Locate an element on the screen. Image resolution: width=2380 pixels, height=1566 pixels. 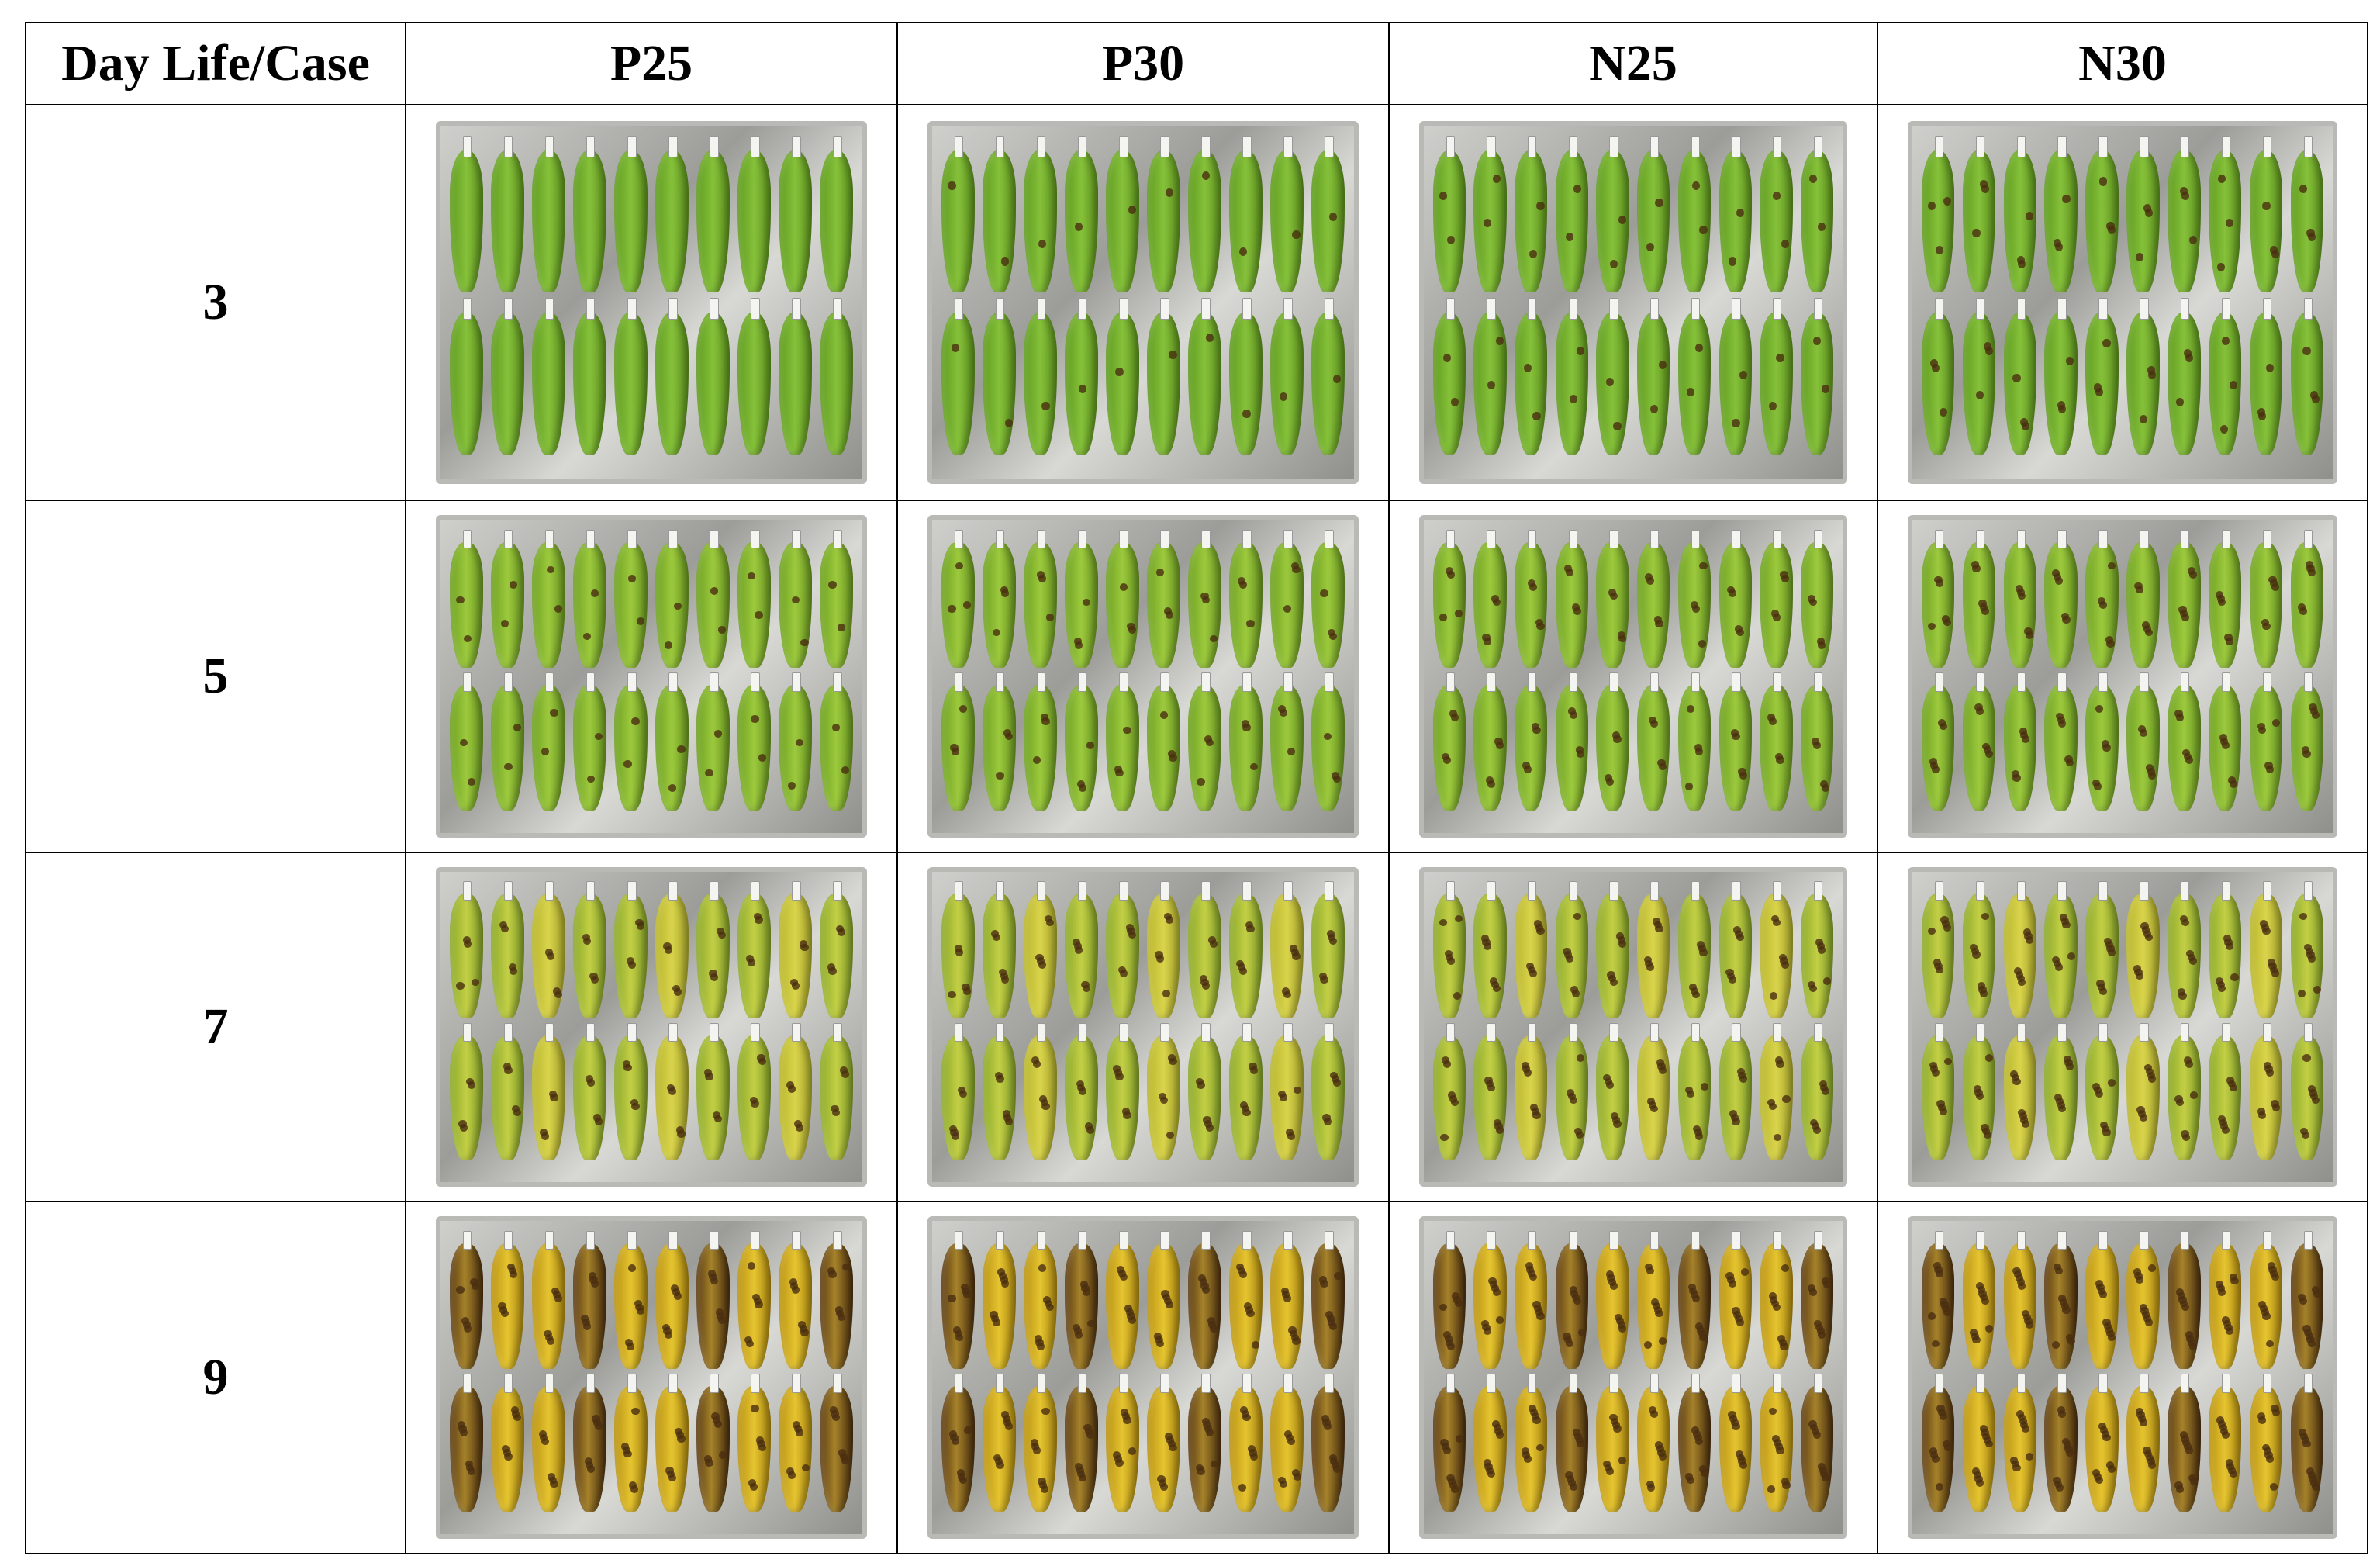
day-label: 7 is located at coordinates (216, 1027).